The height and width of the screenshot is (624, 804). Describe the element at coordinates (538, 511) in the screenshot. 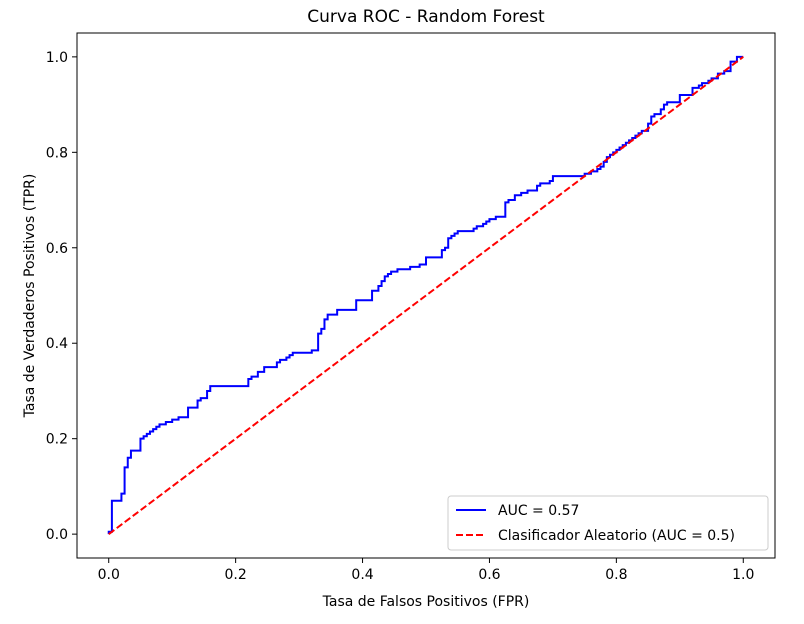

I see `legend-label-auc: AUC = 0.57` at that location.